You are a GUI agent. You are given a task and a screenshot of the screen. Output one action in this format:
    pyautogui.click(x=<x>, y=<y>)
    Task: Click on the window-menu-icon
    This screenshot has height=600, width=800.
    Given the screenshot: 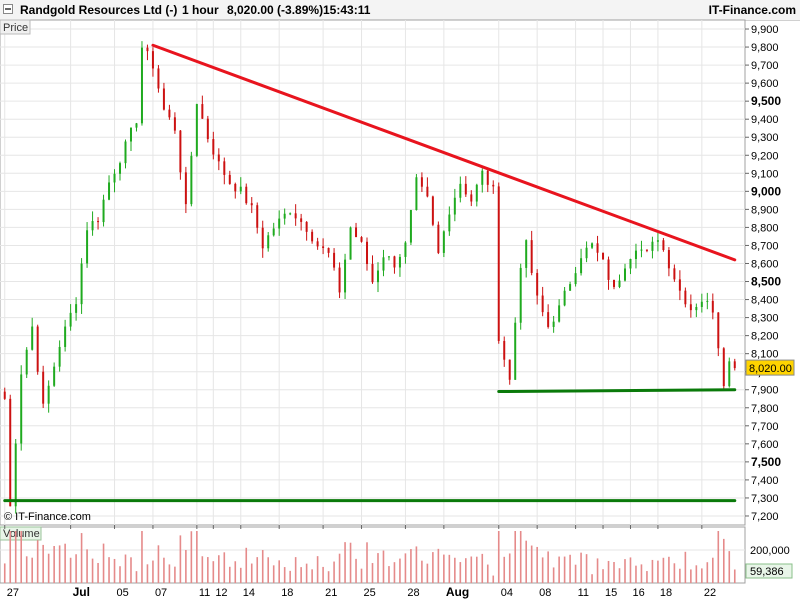 What is the action you would take?
    pyautogui.click(x=8, y=9)
    